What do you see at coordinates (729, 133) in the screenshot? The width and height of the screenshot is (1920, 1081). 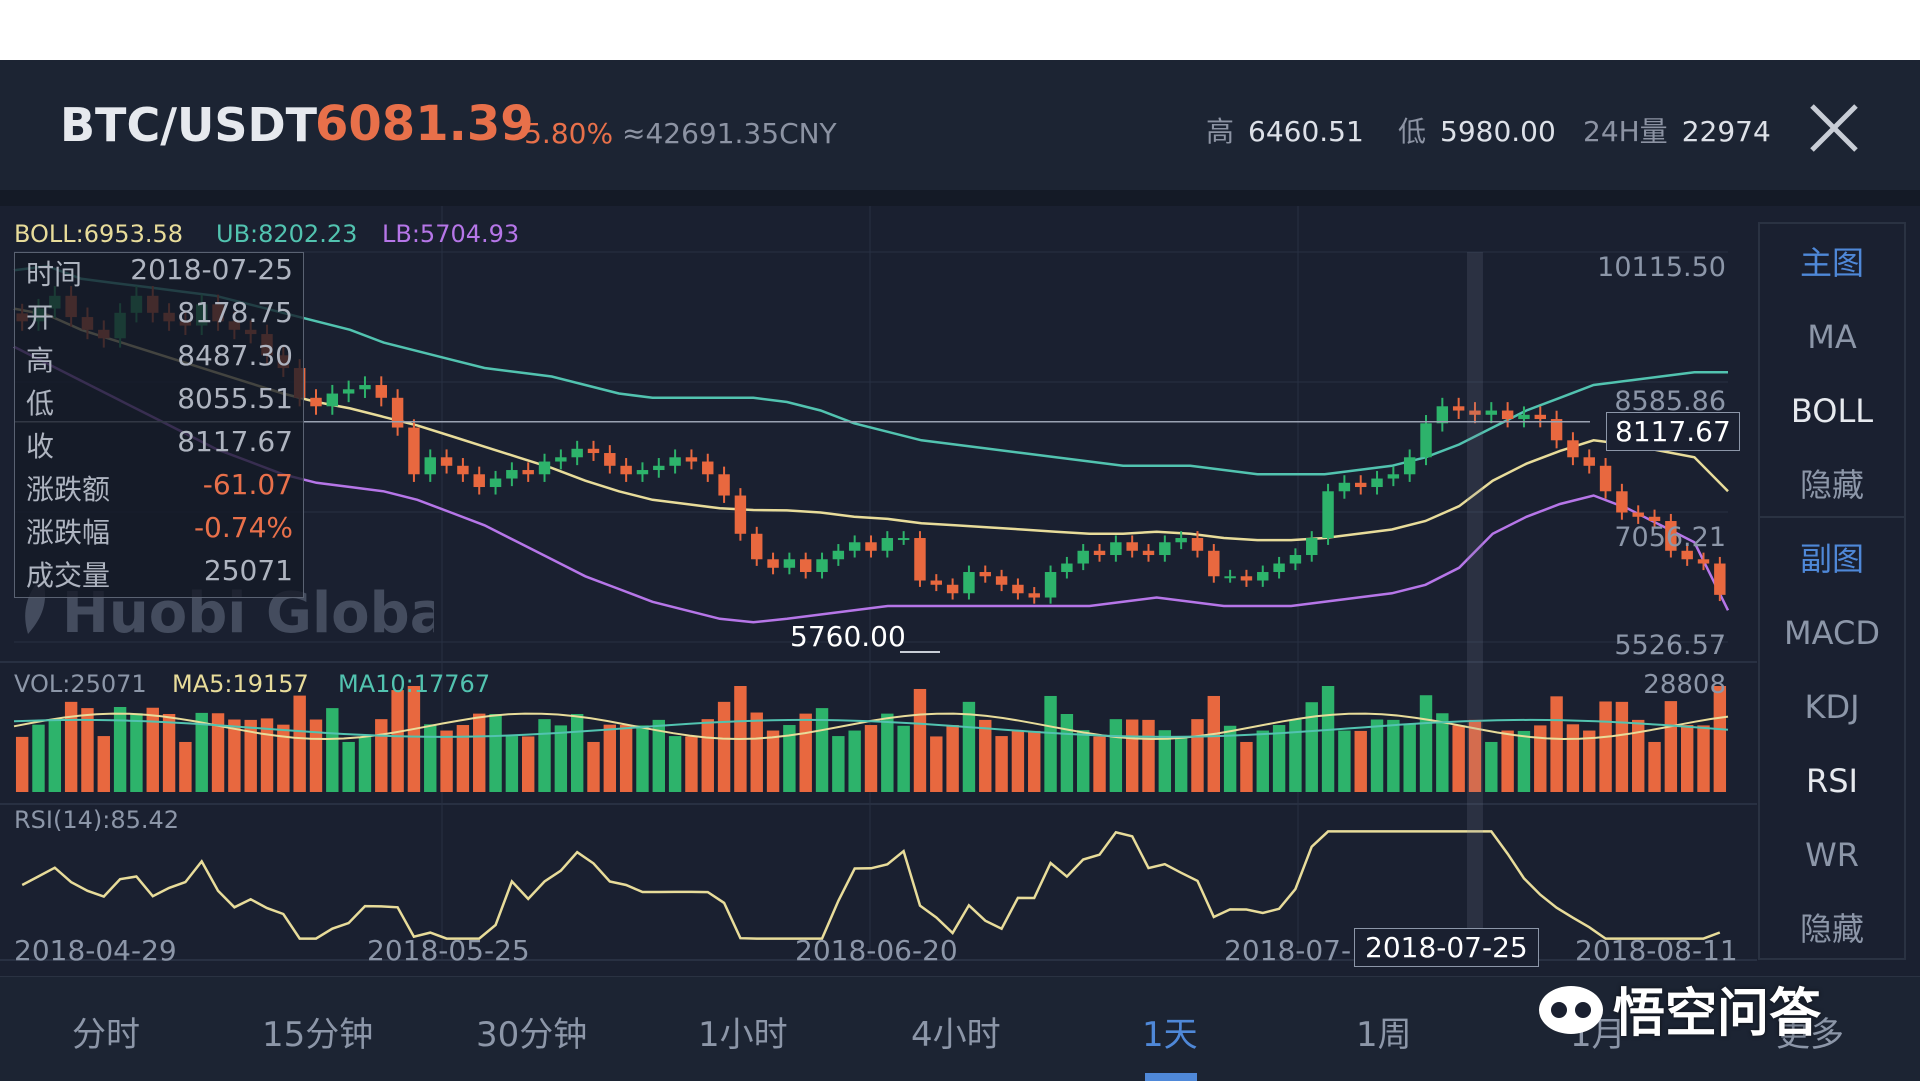 I see `cny-price: ≈42691.35CNY` at bounding box center [729, 133].